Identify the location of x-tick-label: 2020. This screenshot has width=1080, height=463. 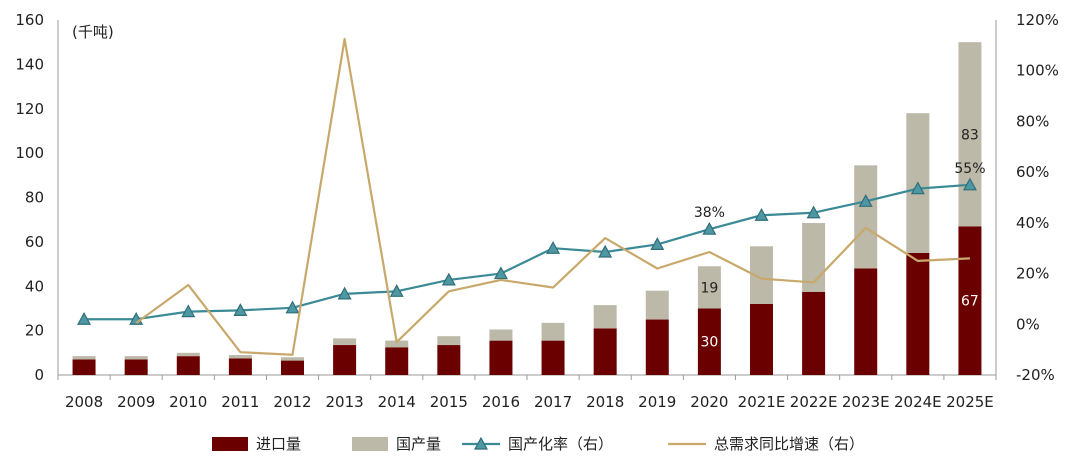
(709, 402).